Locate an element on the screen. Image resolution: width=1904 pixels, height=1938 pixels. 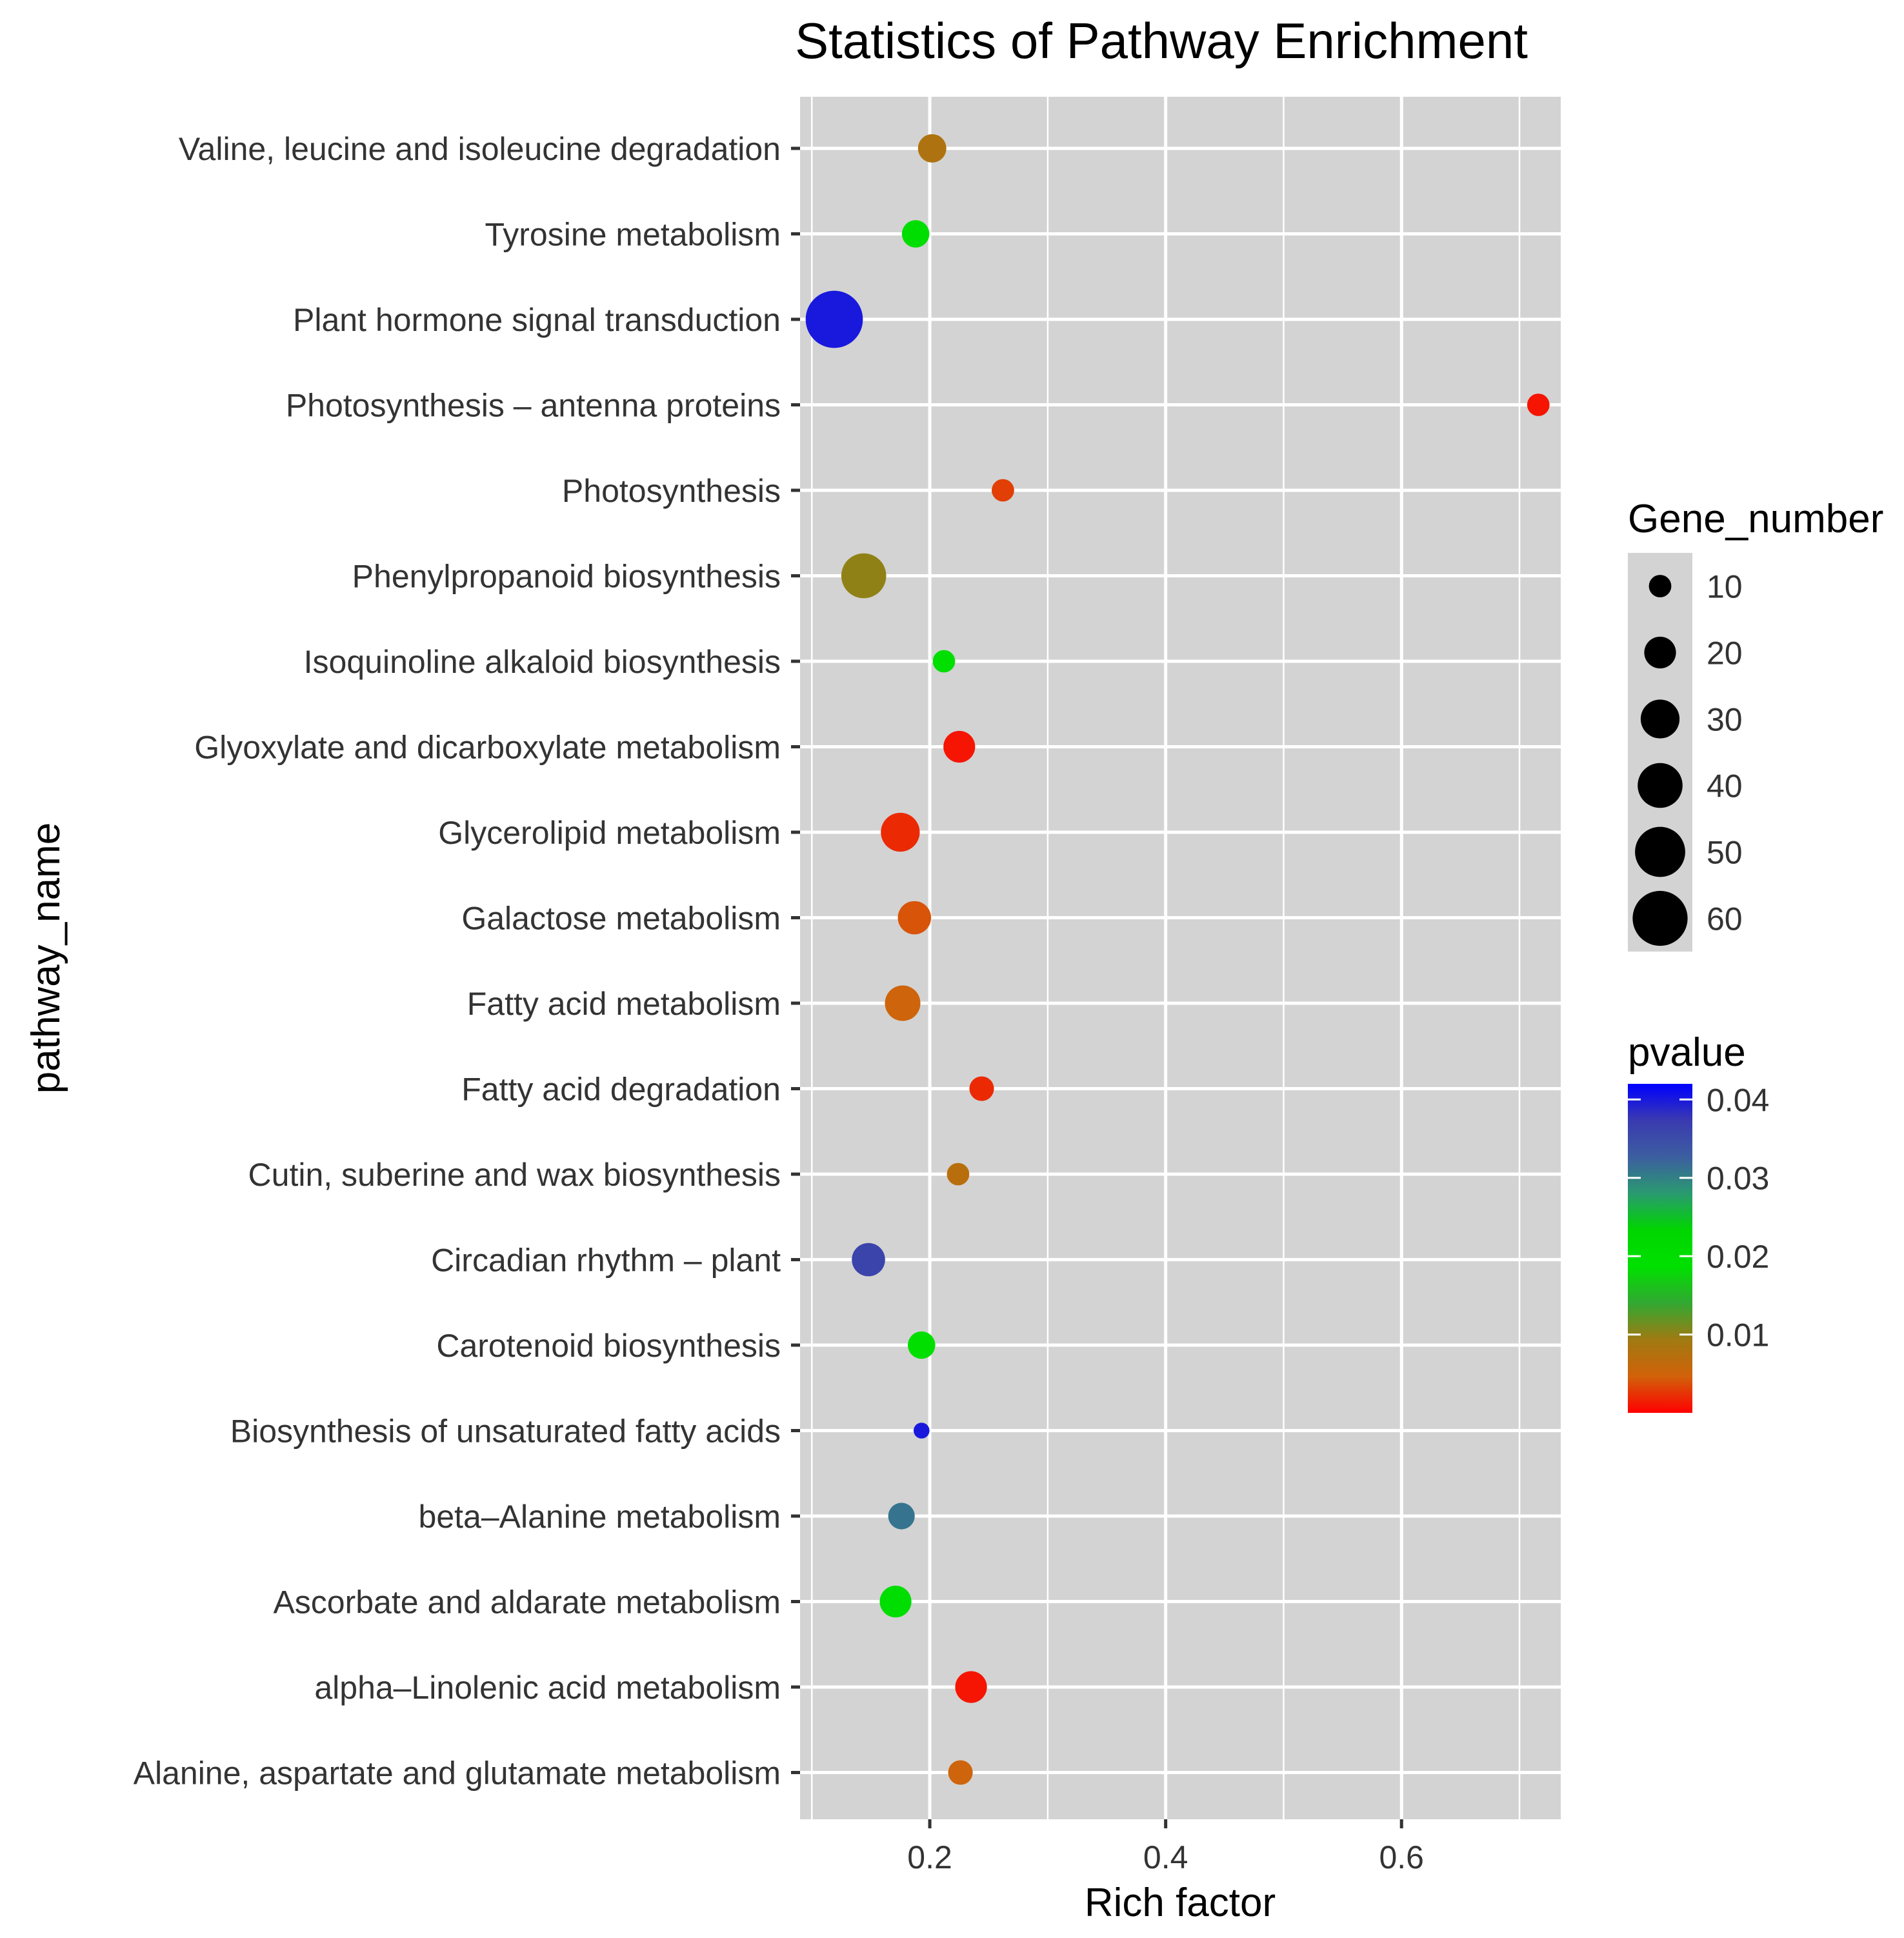
y-tick-label: Phenylpropanoid biosynthesis is located at coordinates (566, 577).